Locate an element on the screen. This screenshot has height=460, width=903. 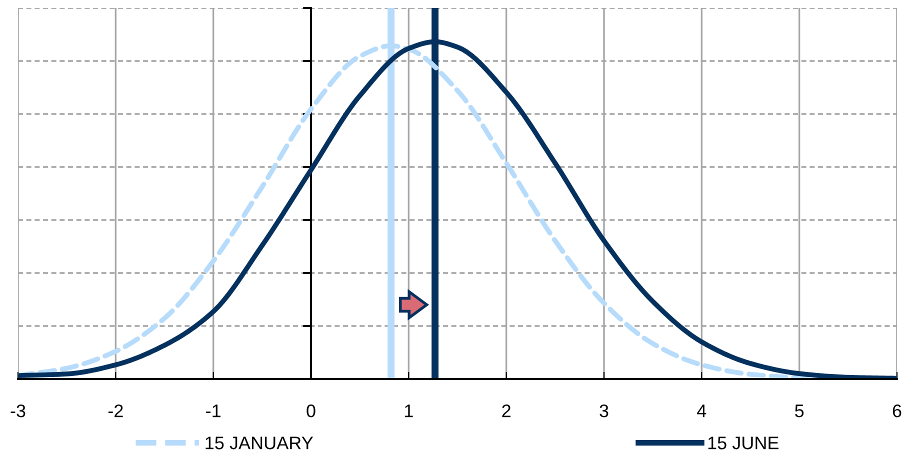
x-tick-label: 0 is located at coordinates (311, 411).